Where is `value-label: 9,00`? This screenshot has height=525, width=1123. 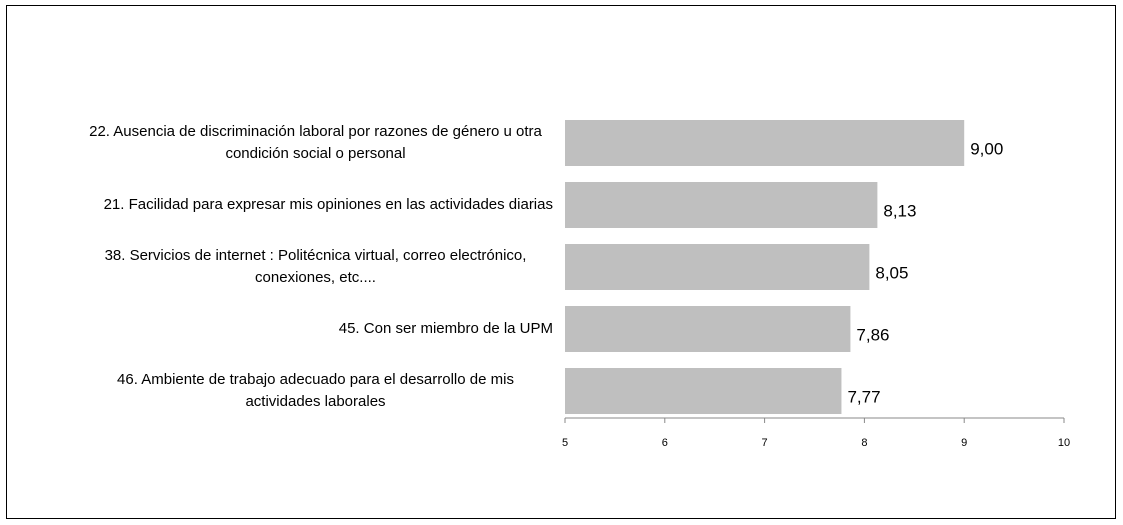 value-label: 9,00 is located at coordinates (986, 148).